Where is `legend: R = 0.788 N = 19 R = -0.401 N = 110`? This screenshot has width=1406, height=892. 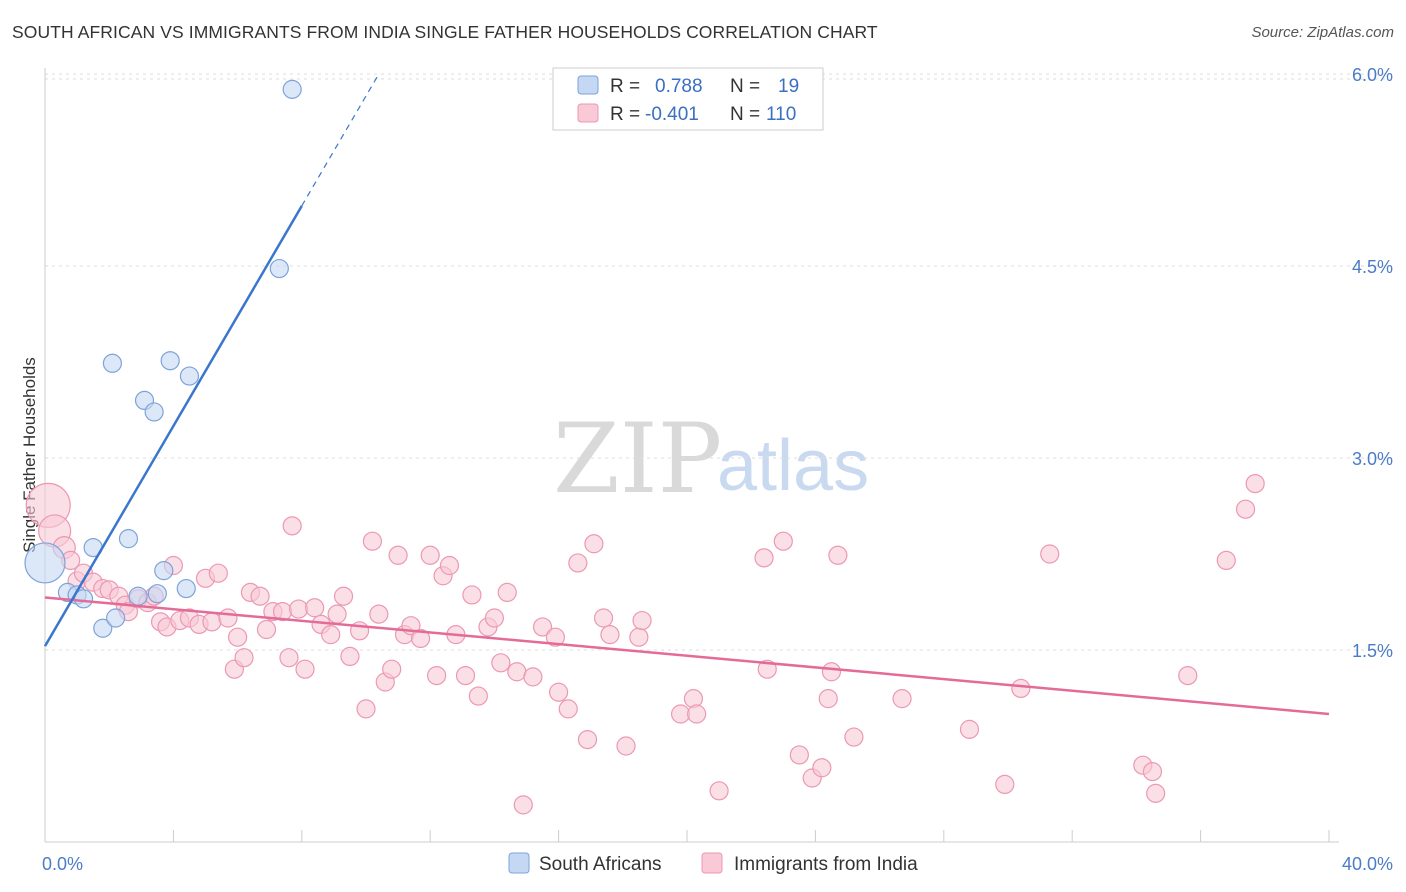
legend: R = 0.788 N = 19 R = -0.401 N = 110 is located at coordinates (688, 99).